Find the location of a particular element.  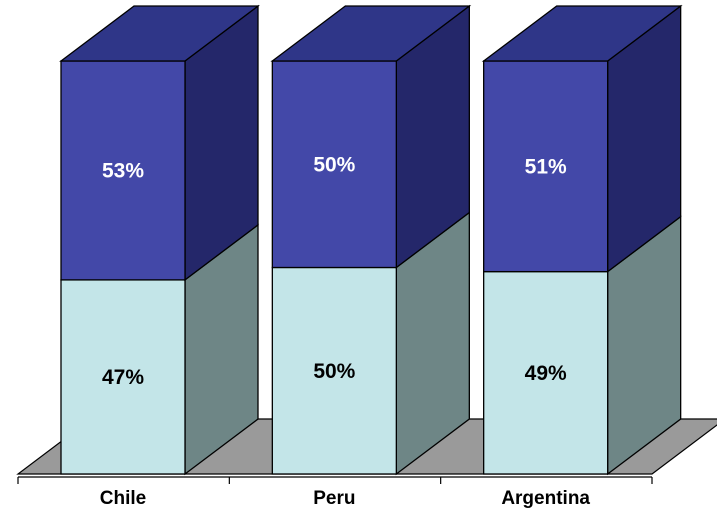

bar-peru-series-2-top is located at coordinates (371, 33).